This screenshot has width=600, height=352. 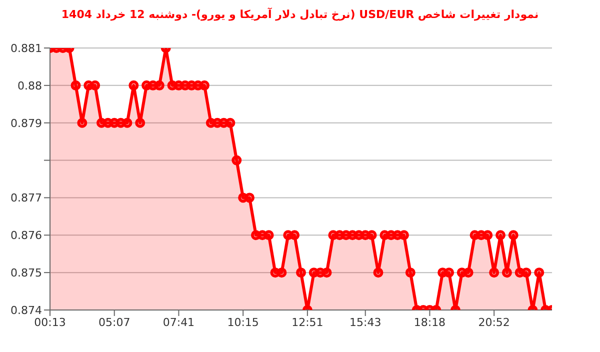 I want to click on x-tick-label: 00:13, so click(x=50, y=322).